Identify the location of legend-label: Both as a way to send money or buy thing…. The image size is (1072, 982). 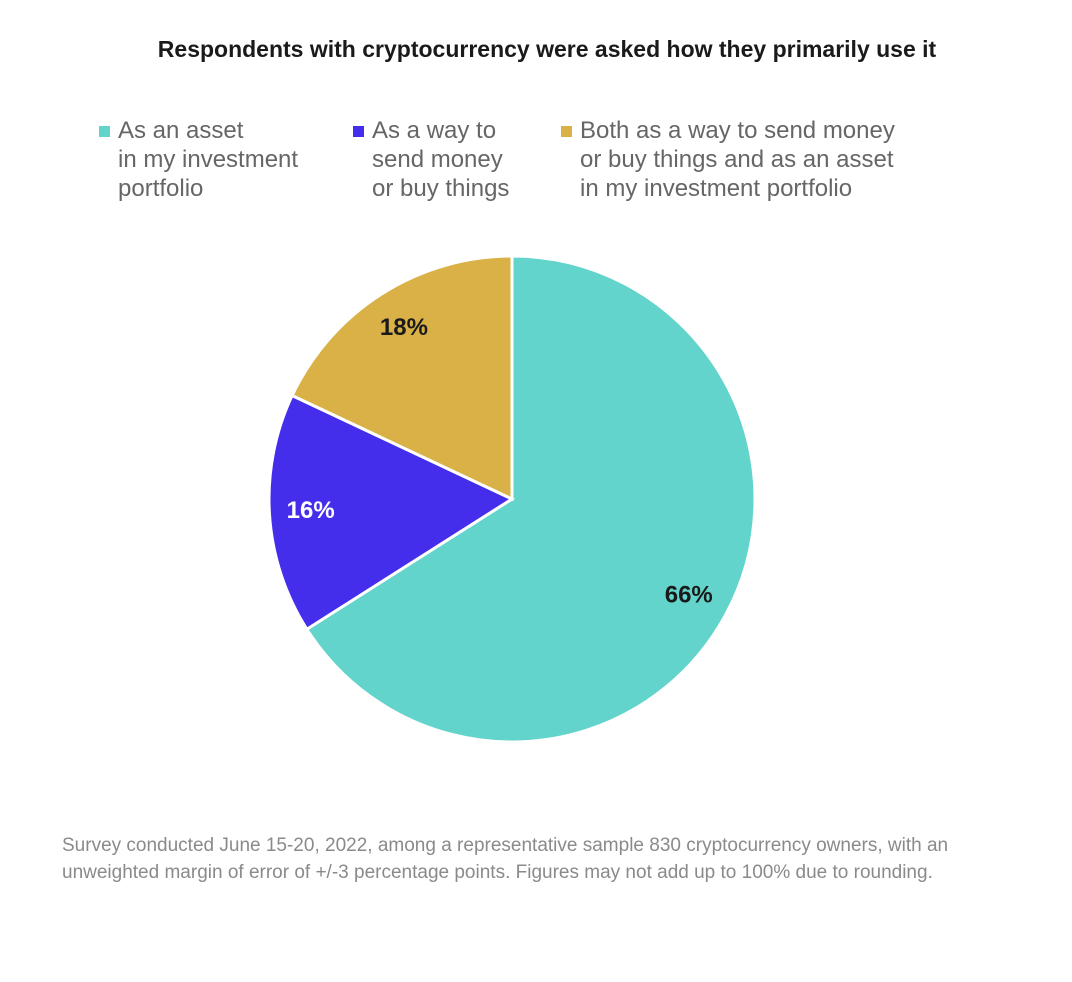
(737, 159).